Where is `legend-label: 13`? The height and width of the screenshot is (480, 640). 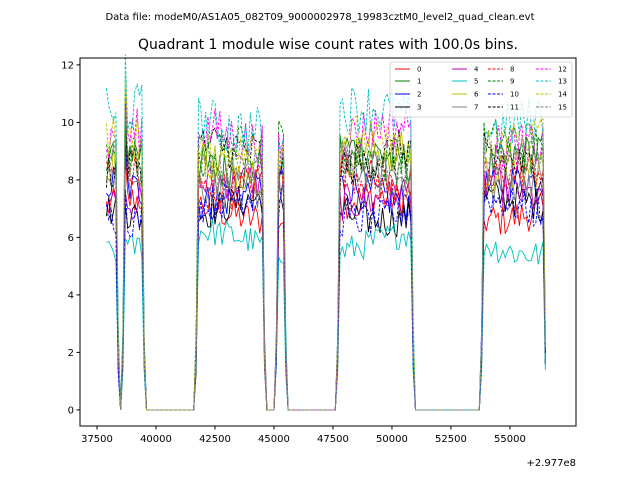 legend-label: 13 is located at coordinates (562, 82).